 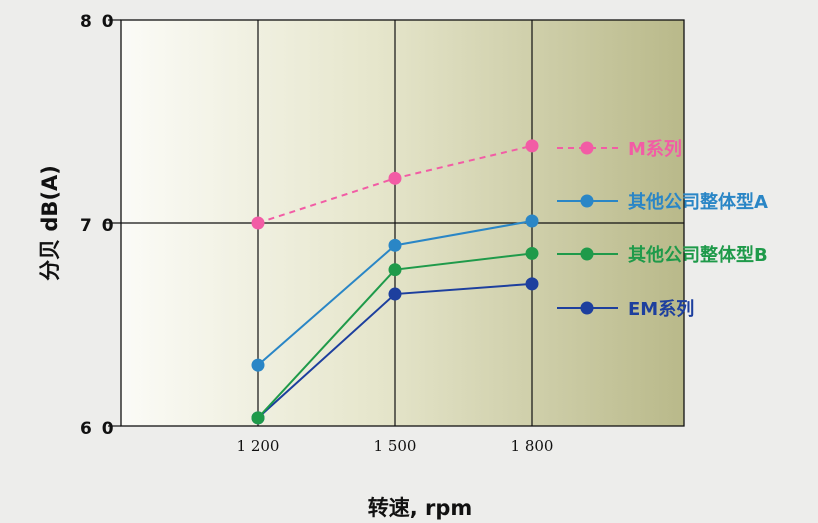 What do you see at coordinates (98, 226) in the screenshot?
I see `y-tick-label: 7 0` at bounding box center [98, 226].